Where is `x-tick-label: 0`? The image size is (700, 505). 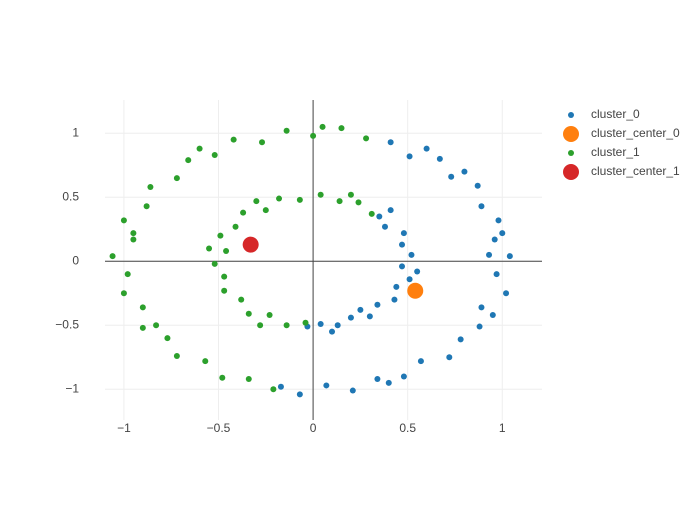
x-tick-label: 0 is located at coordinates (313, 428).